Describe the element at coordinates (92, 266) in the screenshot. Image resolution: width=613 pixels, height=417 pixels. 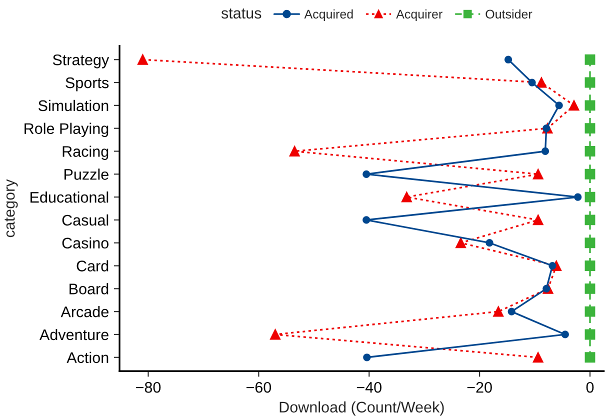
I see `y-tick-label: Card` at that location.